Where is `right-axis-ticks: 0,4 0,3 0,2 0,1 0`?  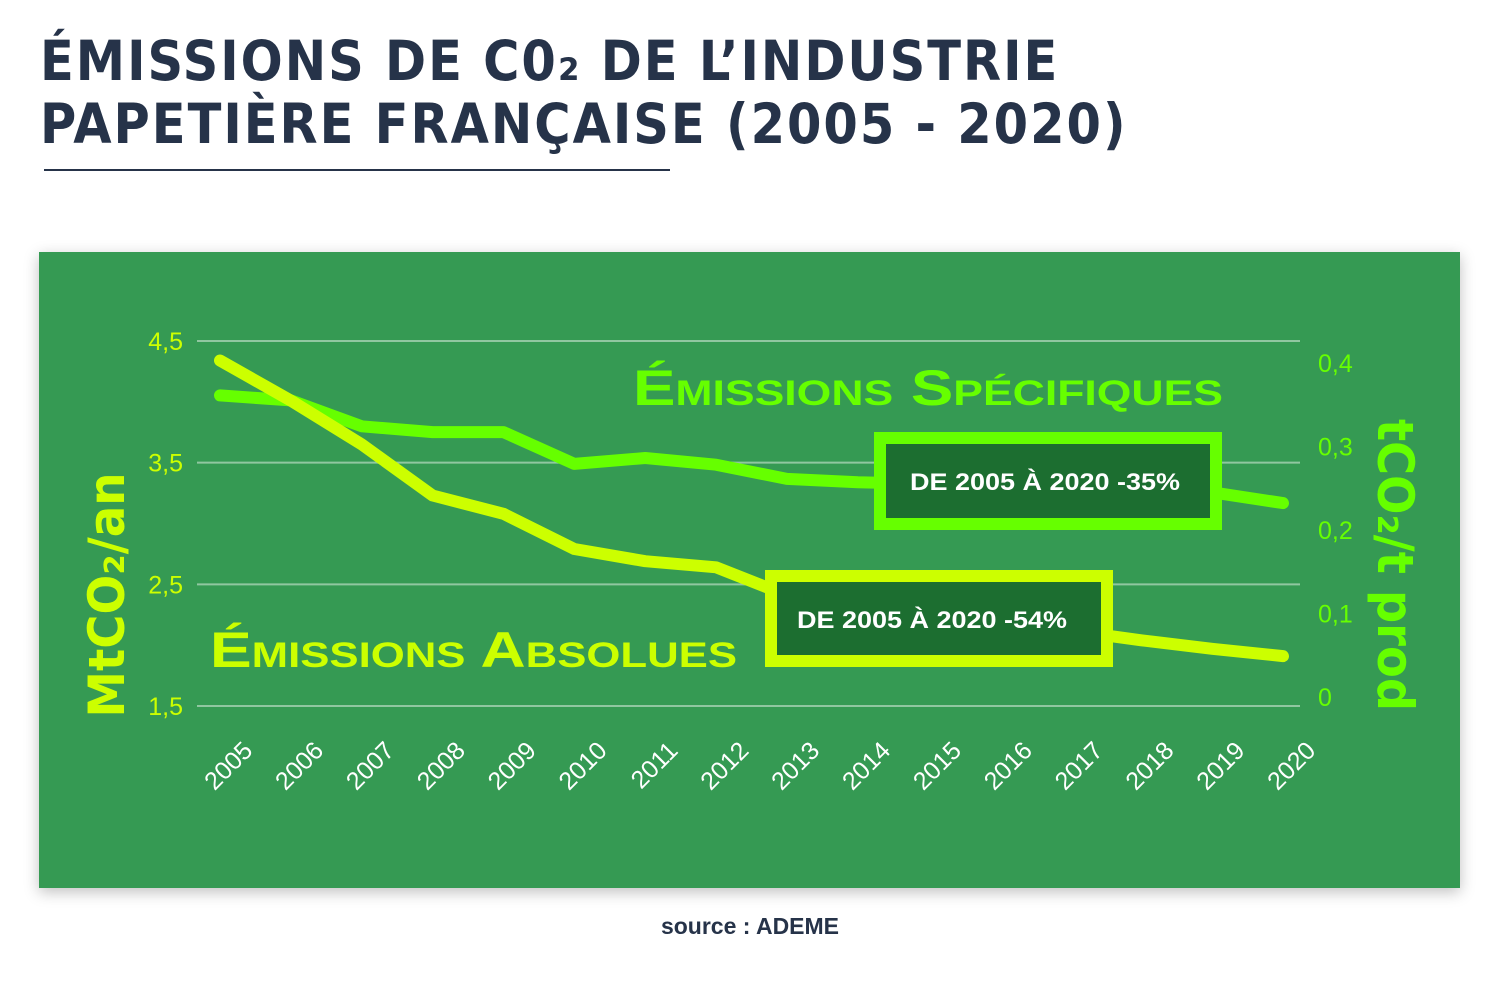
right-axis-ticks: 0,4 0,3 0,2 0,1 0 is located at coordinates (1335, 531).